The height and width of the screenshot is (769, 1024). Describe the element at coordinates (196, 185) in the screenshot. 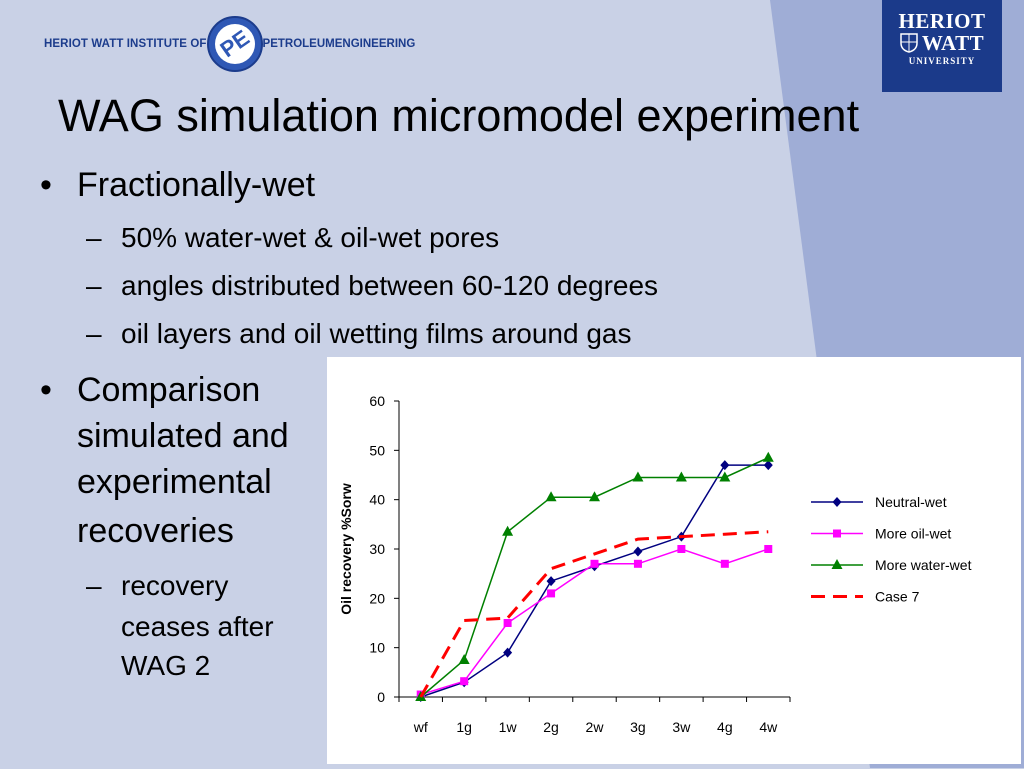

I see `bullet-1-text: Fractionally-wet` at that location.